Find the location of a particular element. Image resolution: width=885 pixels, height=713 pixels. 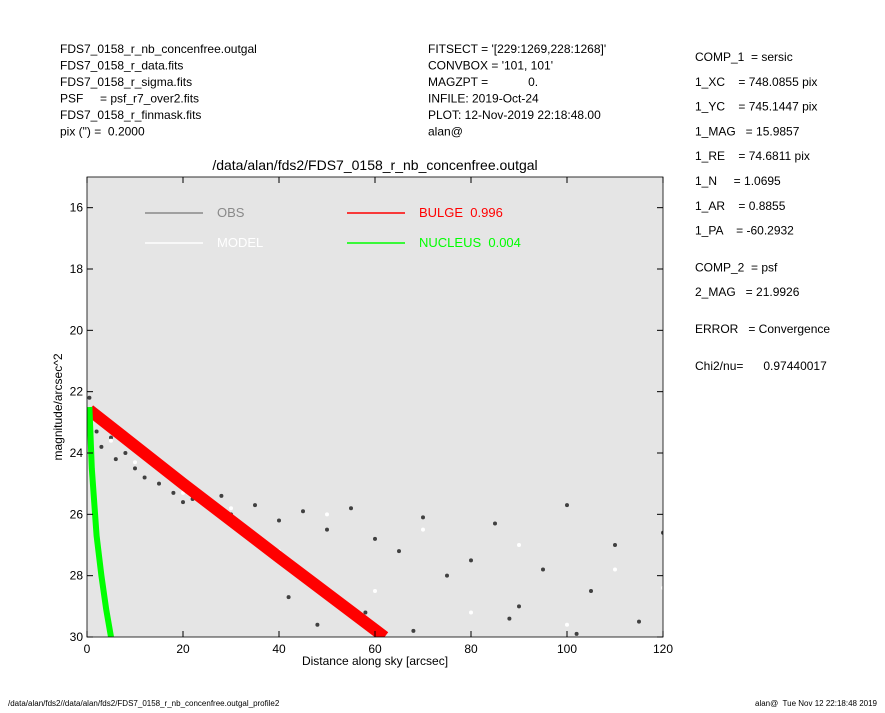

y-tick-label: 28 is located at coordinates (77, 576).